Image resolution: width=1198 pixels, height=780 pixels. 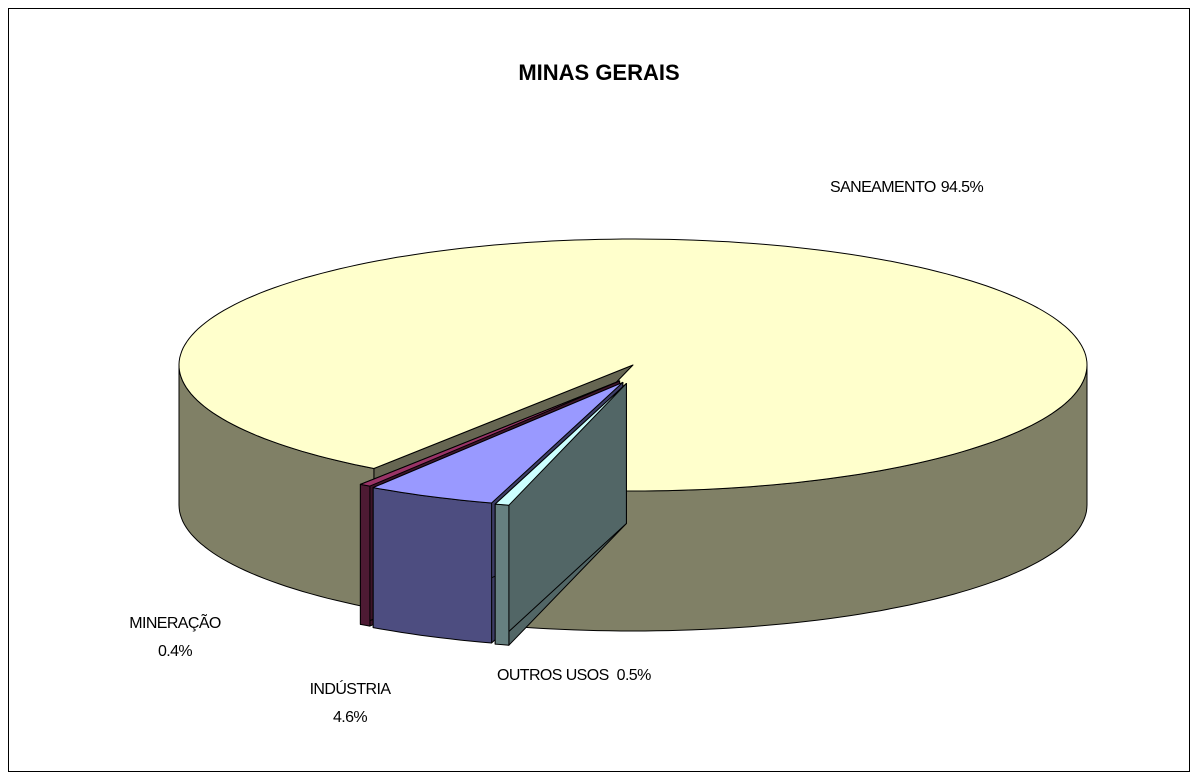 I want to click on label-name: SANEAMENTO, so click(x=883, y=187).